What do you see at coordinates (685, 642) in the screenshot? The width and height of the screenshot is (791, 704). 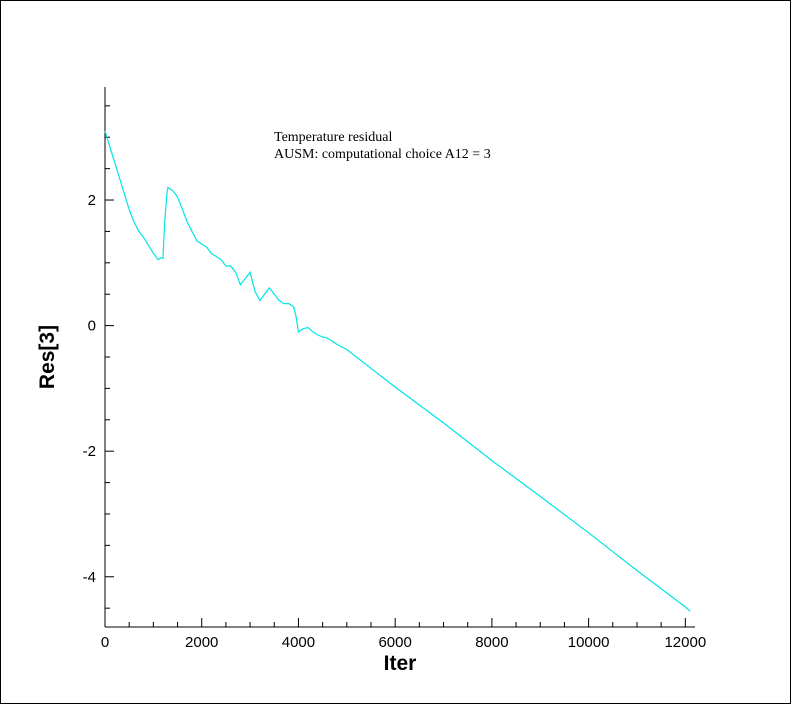 I see `x-tick-label: 12000` at bounding box center [685, 642].